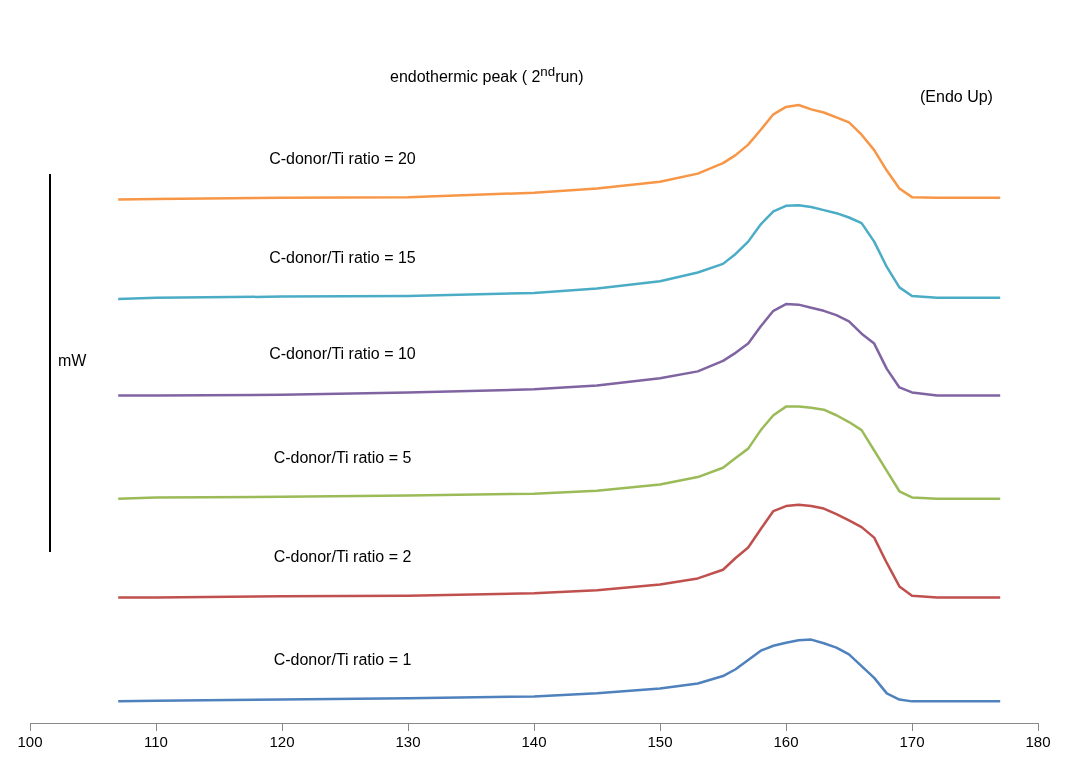  I want to click on series-label: C-donor/Ti ratio = 15, so click(342, 258).